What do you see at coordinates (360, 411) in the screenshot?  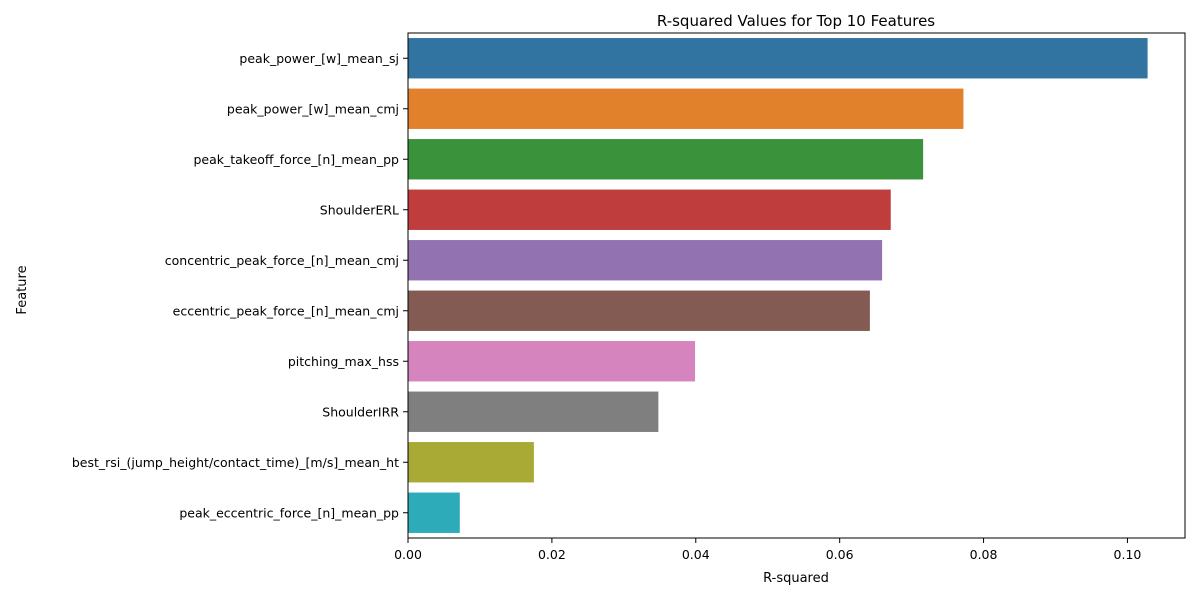 I see `y-tick-label-8: ShoulderIRR` at bounding box center [360, 411].